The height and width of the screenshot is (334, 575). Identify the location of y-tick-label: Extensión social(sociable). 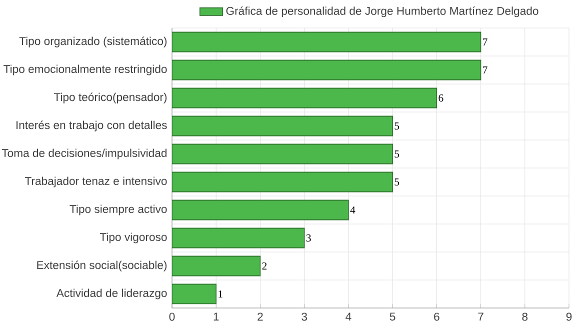
(102, 266).